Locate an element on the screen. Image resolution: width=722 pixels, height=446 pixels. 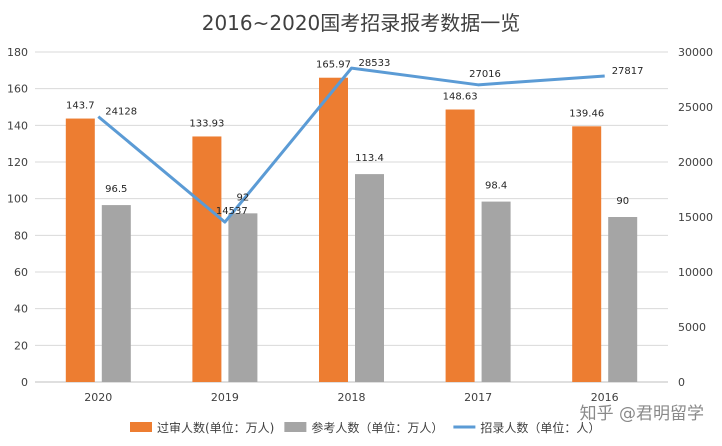
data-label-recruits: 27016 is located at coordinates (485, 74).